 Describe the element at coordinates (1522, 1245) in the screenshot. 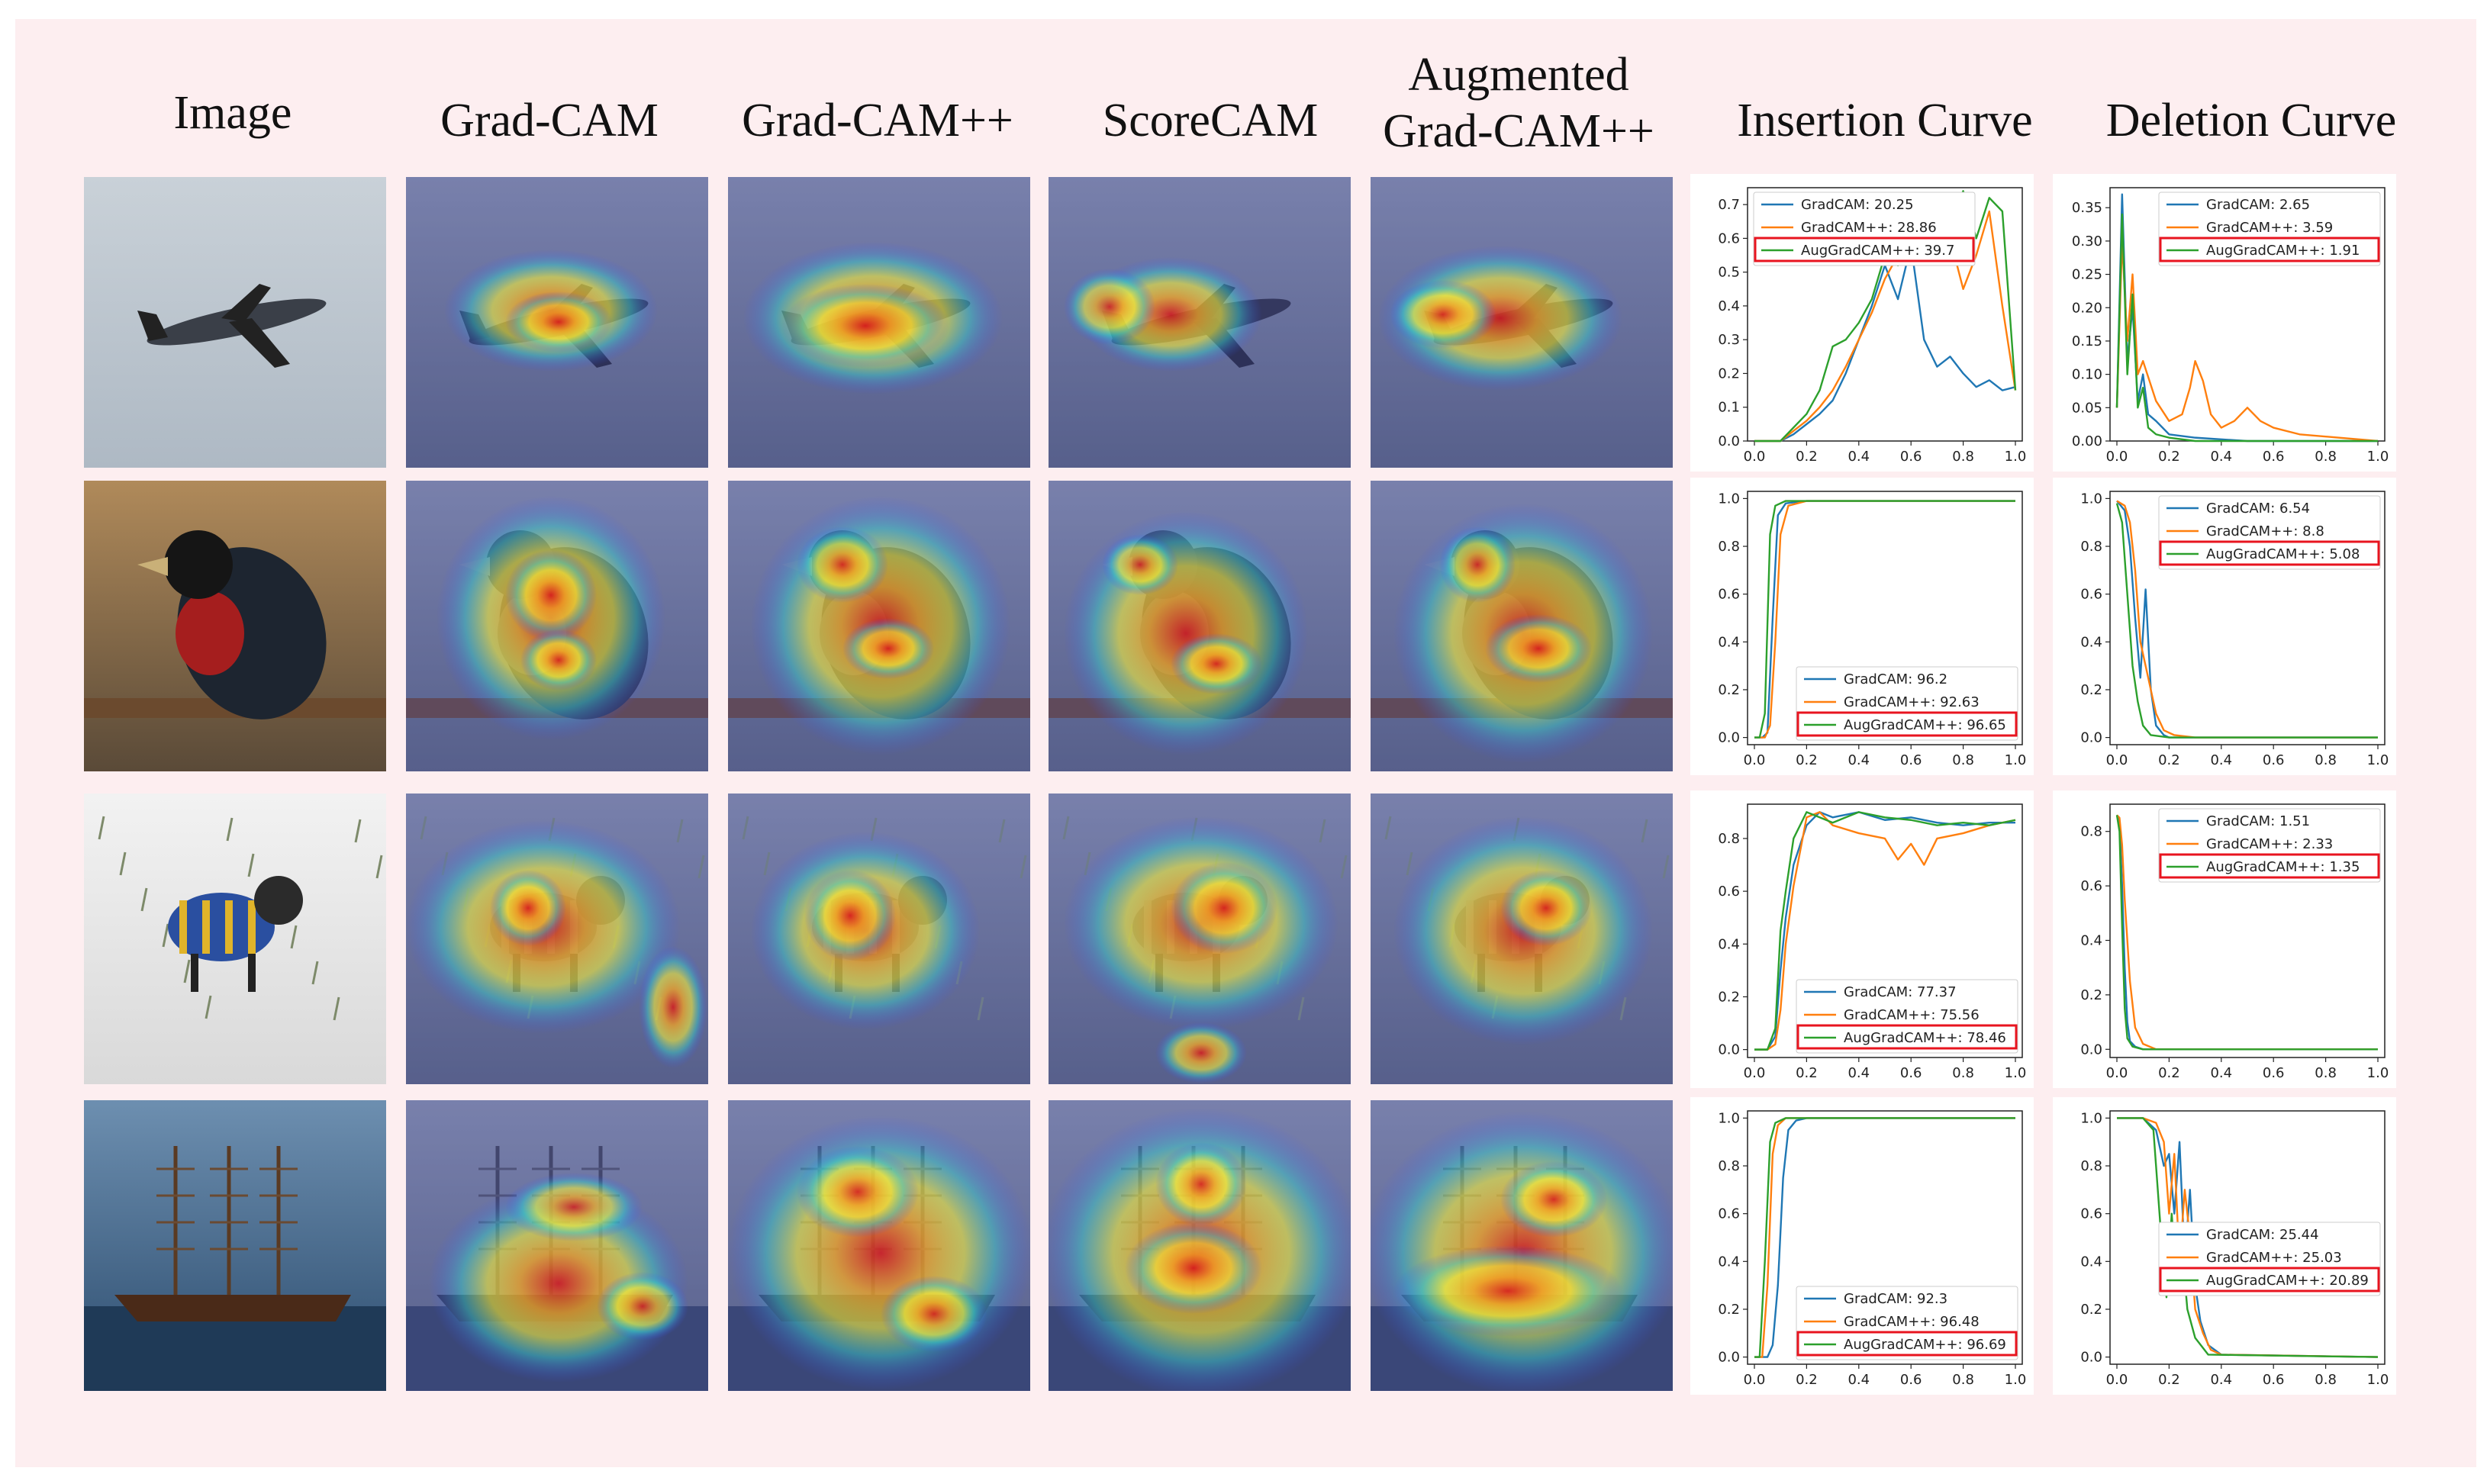

I see `heatmap-augmented-grad-cam-ship` at that location.